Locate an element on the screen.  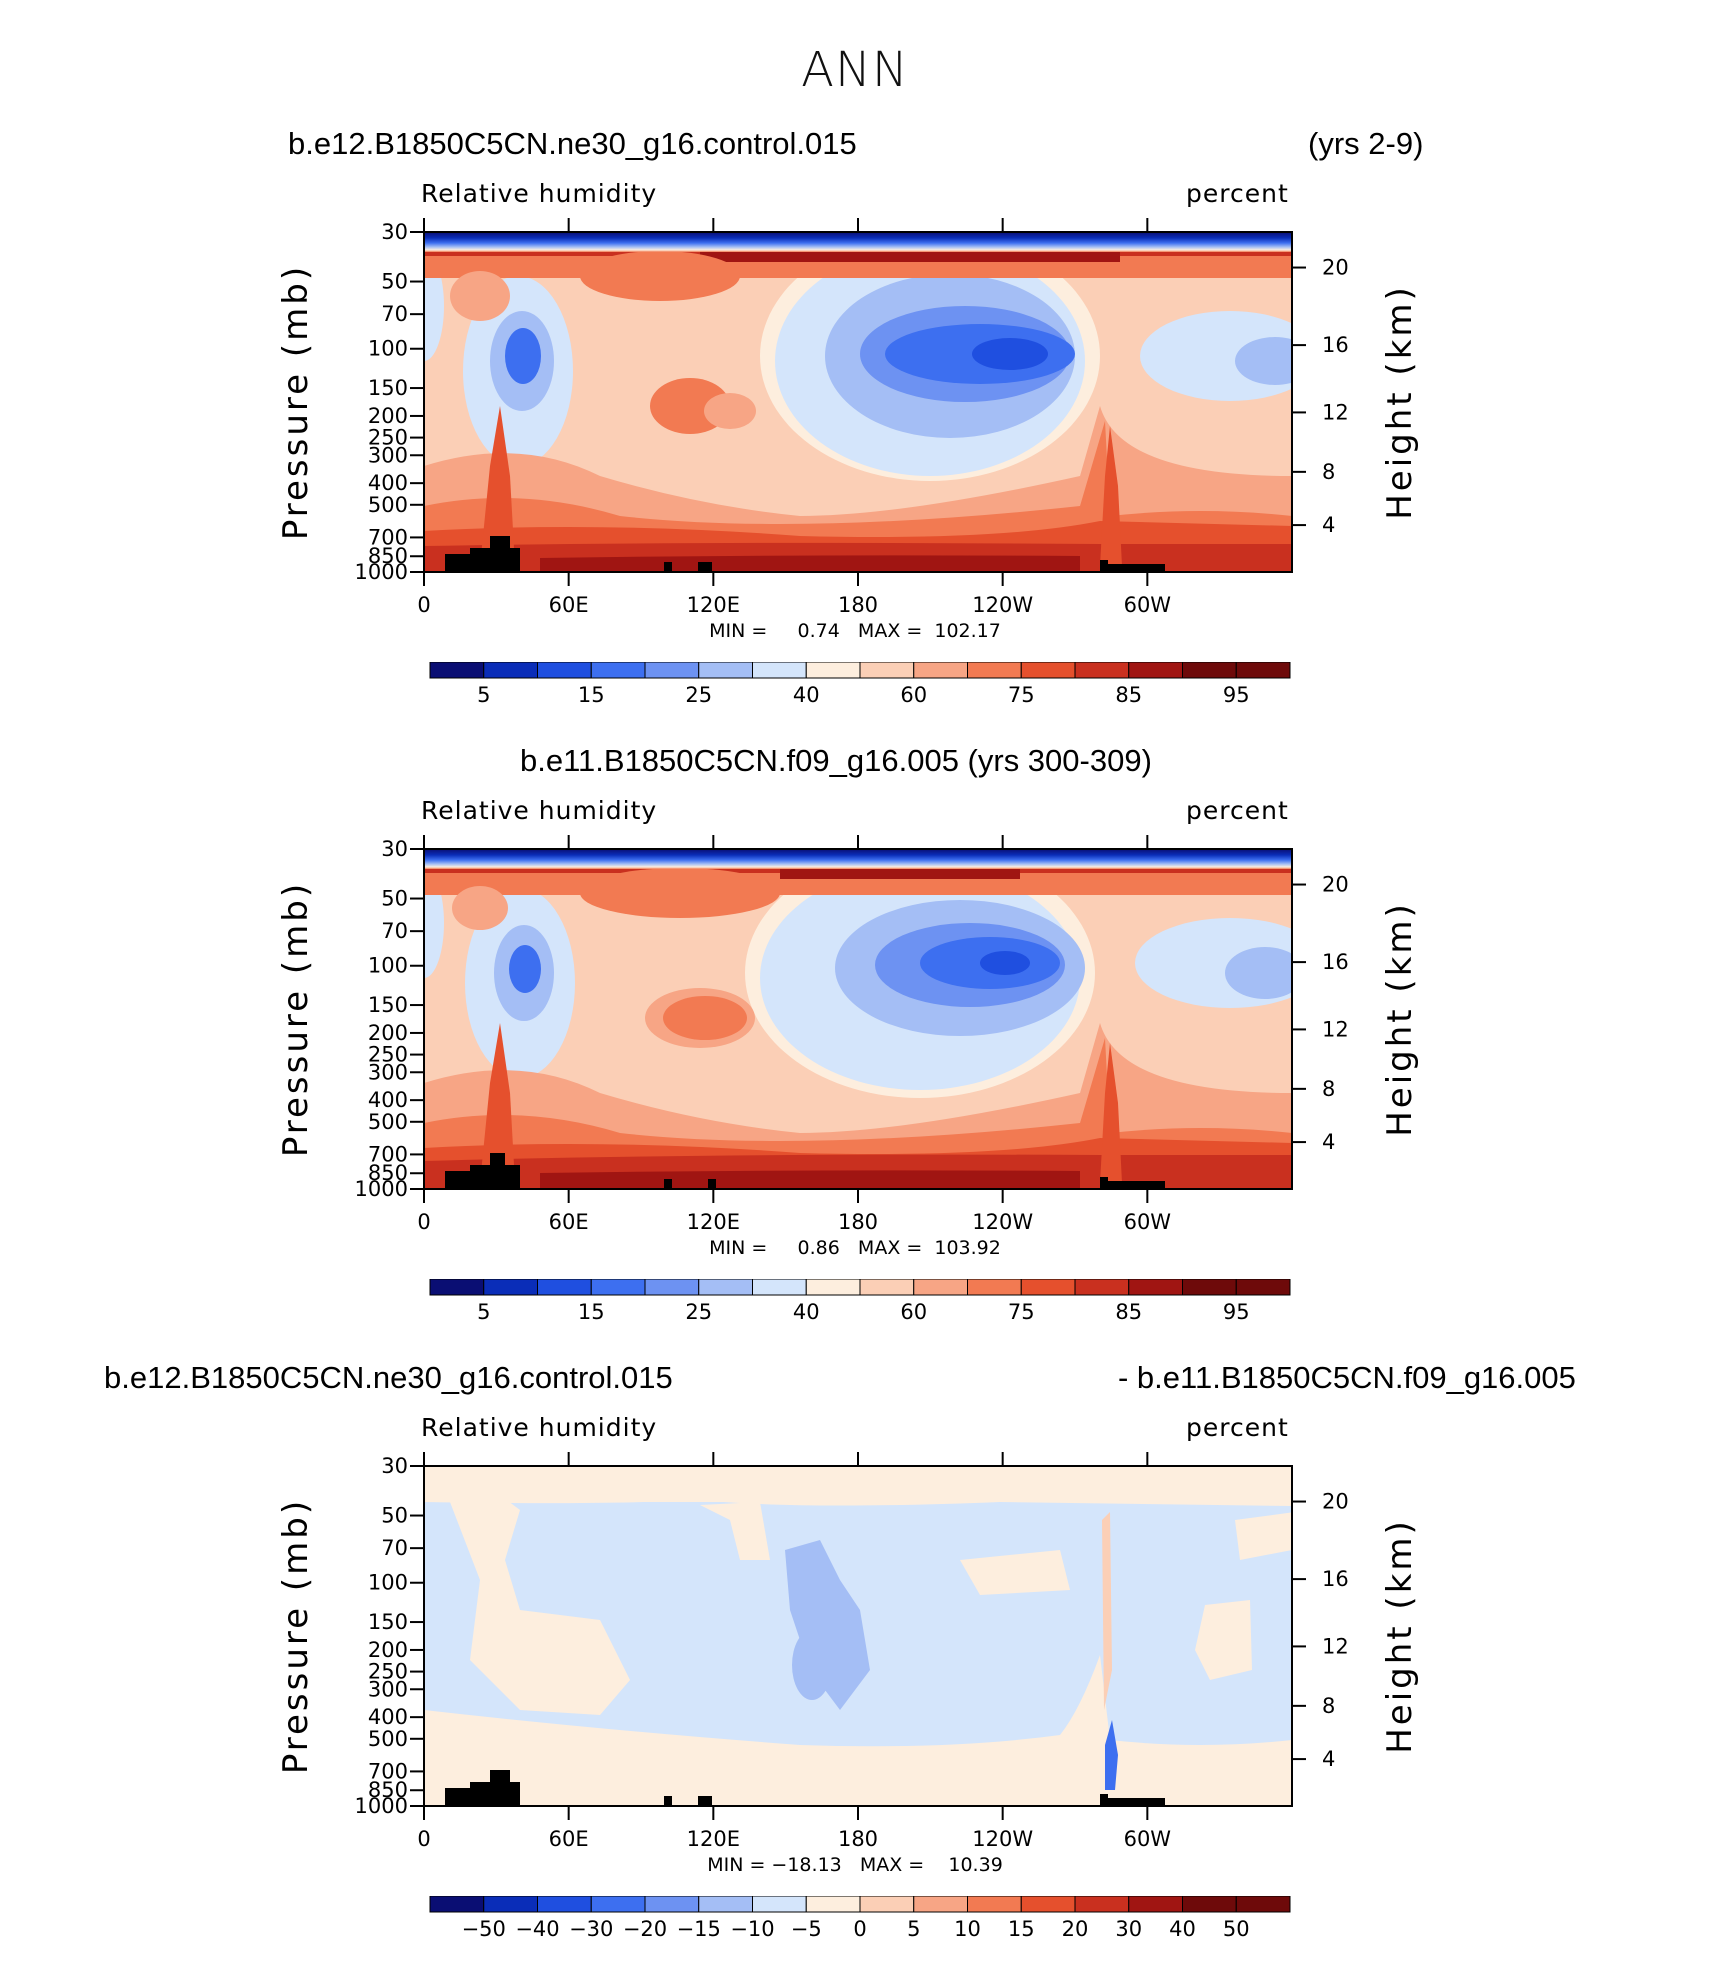
colorbar-label: 0 is located at coordinates (859, 1929).